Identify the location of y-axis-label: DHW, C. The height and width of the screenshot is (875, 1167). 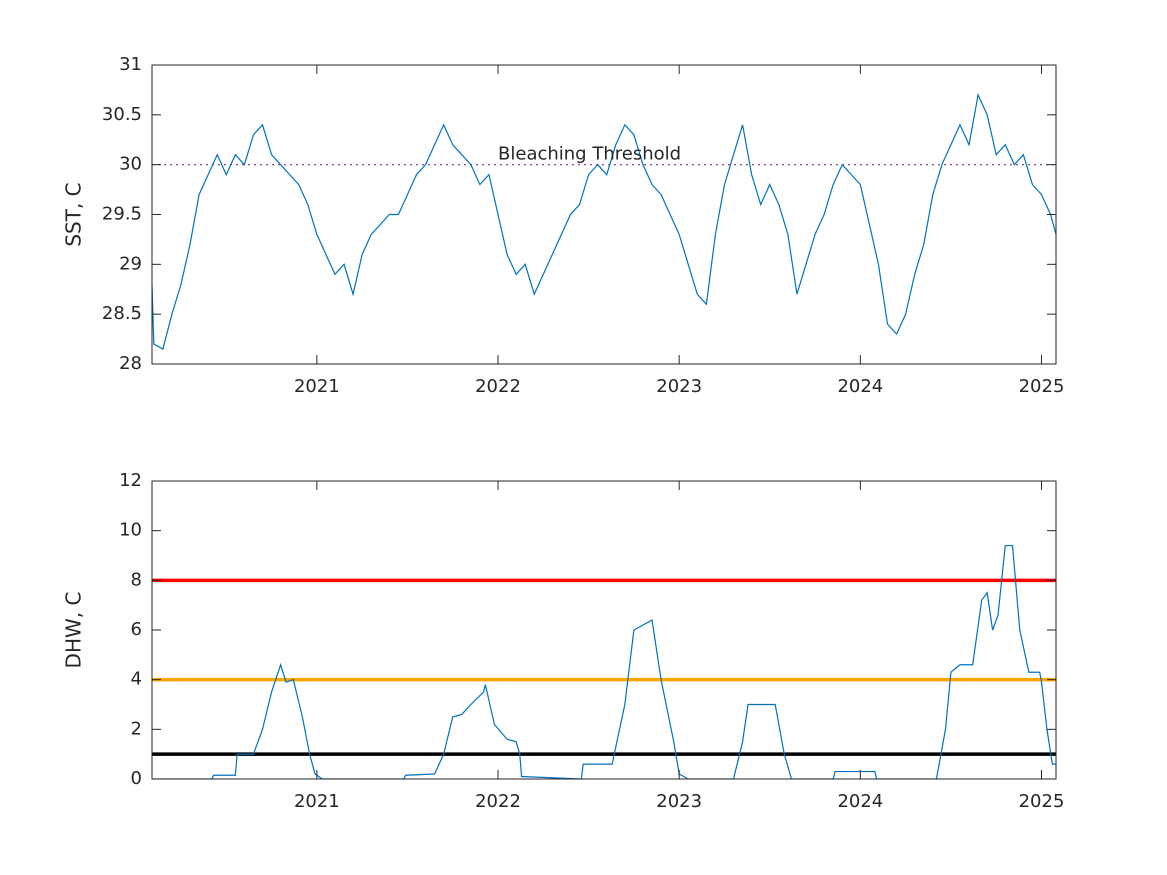
(74, 630).